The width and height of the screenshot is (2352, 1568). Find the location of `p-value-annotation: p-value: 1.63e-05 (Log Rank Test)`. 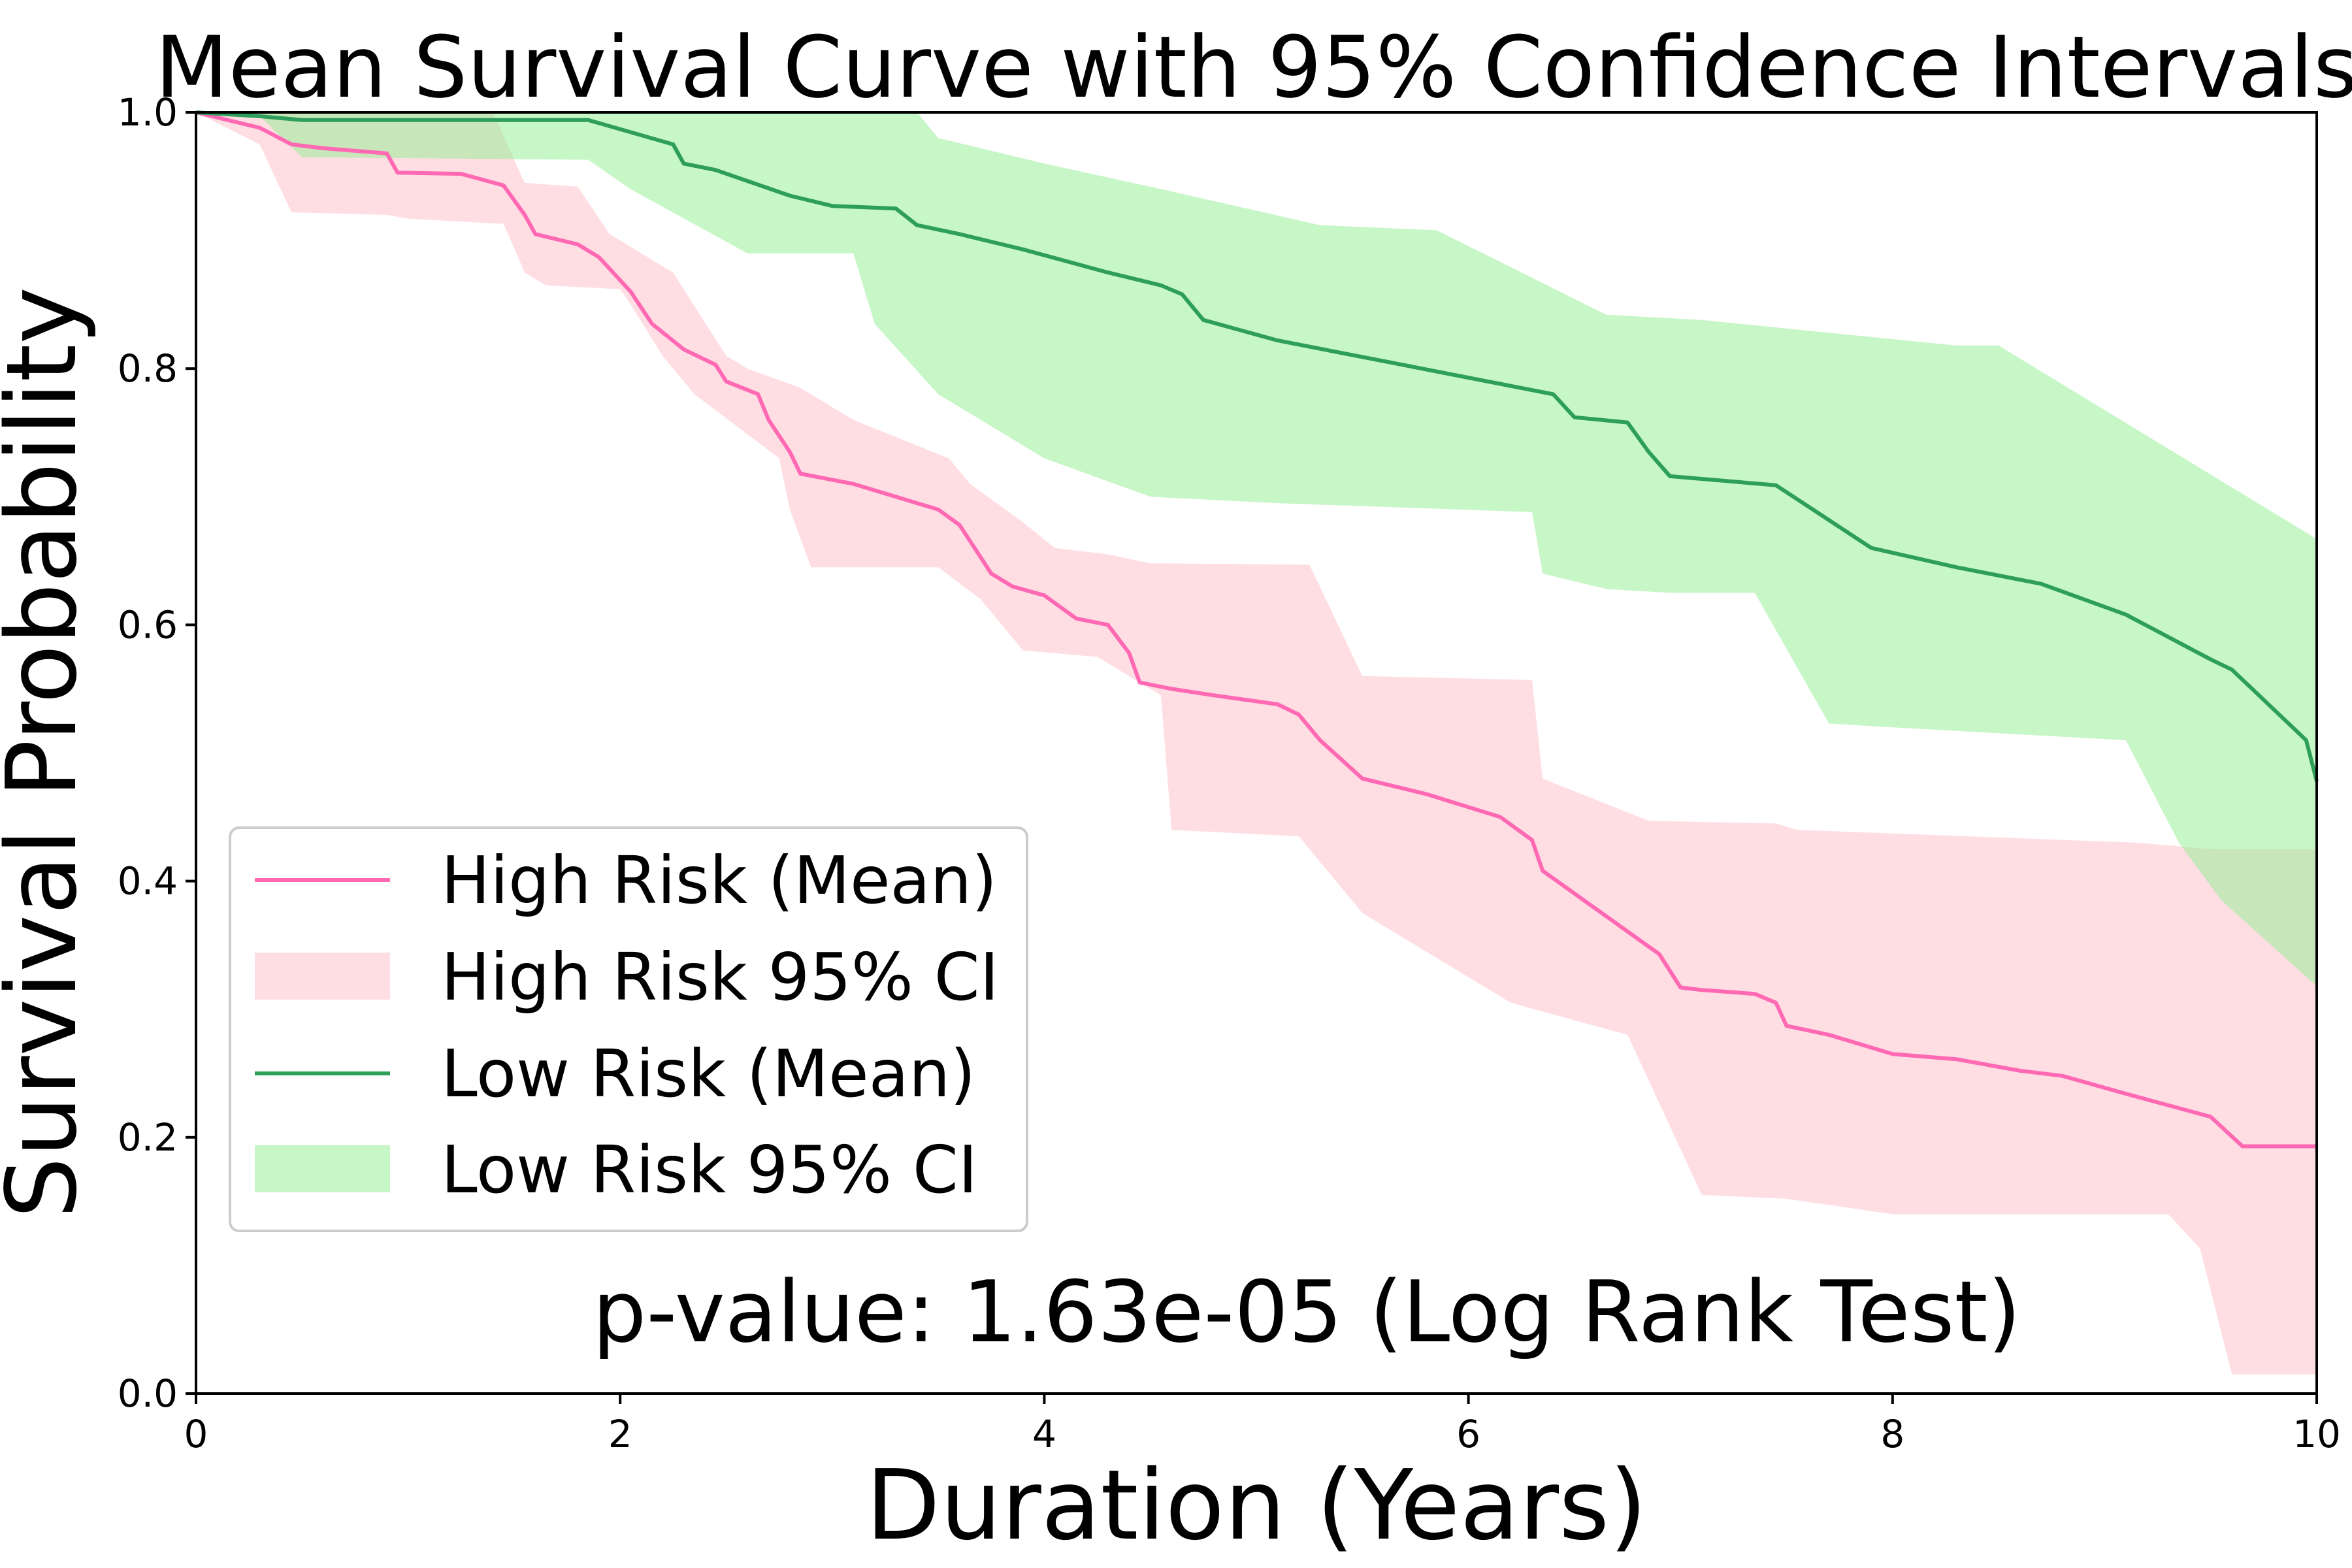

p-value-annotation: p-value: 1.63e-05 (Log Rank Test) is located at coordinates (1307, 1312).